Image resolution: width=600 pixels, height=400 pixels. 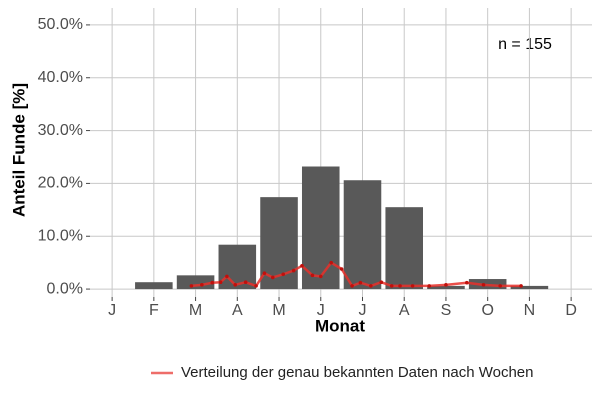 What do you see at coordinates (60, 130) in the screenshot?
I see `y-tick-label: 30.0%` at bounding box center [60, 130].